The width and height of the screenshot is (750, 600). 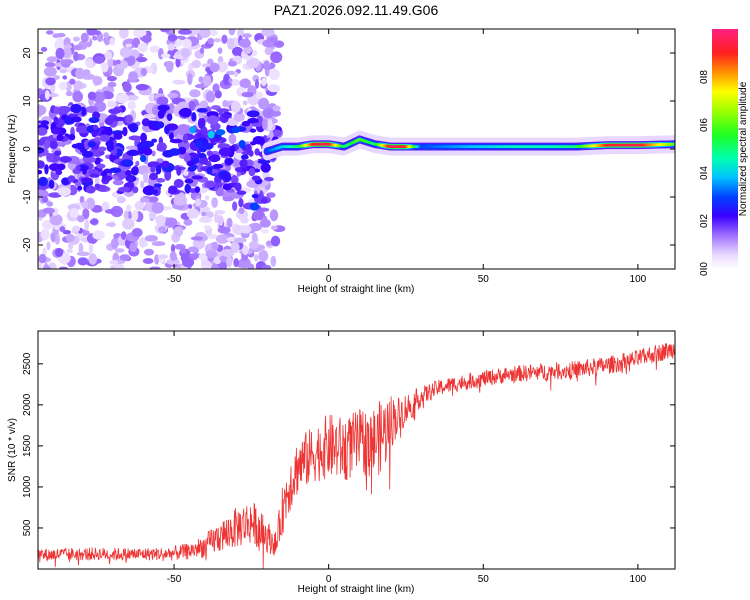 I want to click on top-x-tick-label: 50, so click(x=484, y=279).